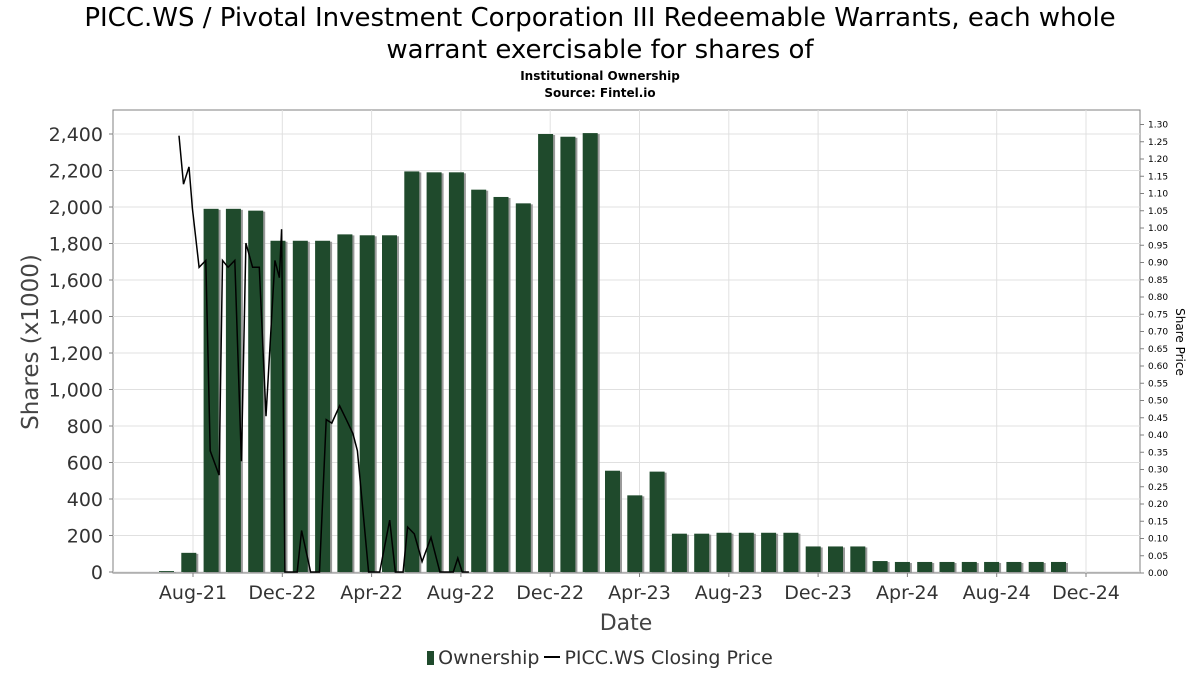  What do you see at coordinates (489, 658) in the screenshot?
I see `legend-ownership-label: Ownership` at bounding box center [489, 658].